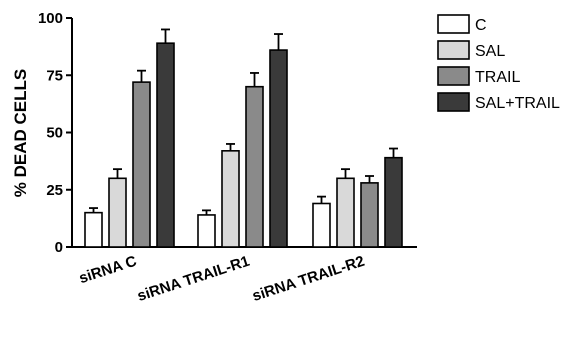 The height and width of the screenshot is (345, 572). I want to click on bar-sirna-c-sal-trail, so click(165, 145).